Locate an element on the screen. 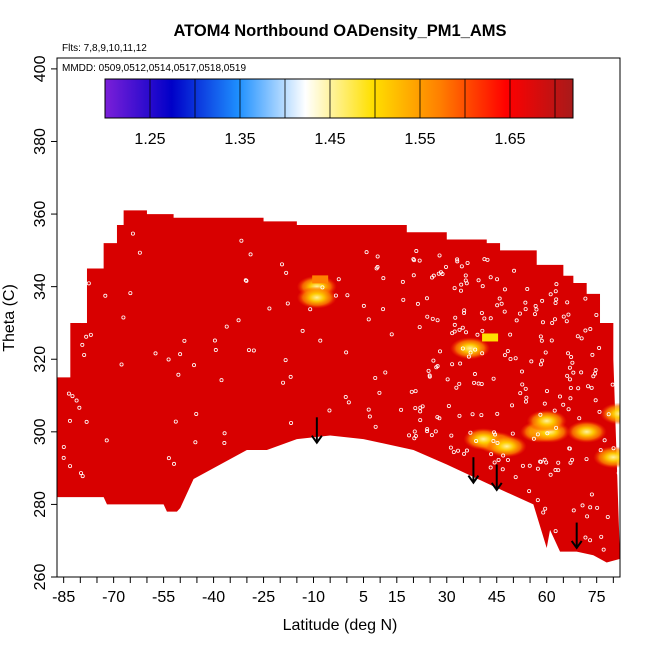 This screenshot has height=650, width=650. x-tick-label: 60 is located at coordinates (547, 597).